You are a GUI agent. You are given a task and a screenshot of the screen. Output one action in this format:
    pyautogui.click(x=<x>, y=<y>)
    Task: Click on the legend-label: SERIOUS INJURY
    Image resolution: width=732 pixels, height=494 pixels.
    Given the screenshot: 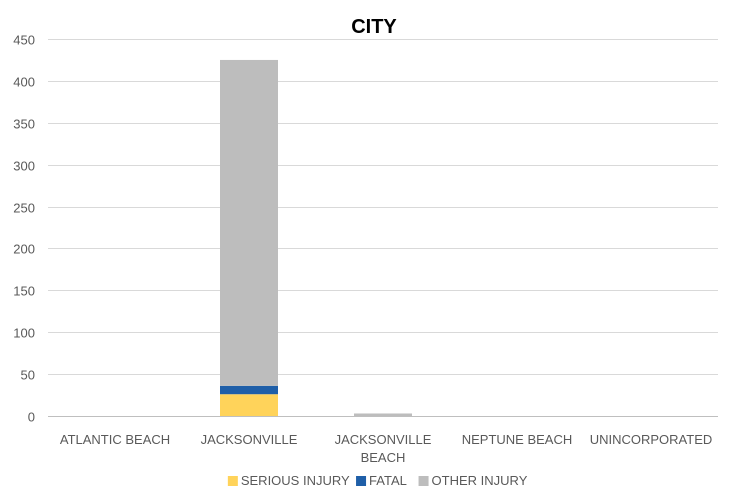 What is the action you would take?
    pyautogui.click(x=295, y=480)
    